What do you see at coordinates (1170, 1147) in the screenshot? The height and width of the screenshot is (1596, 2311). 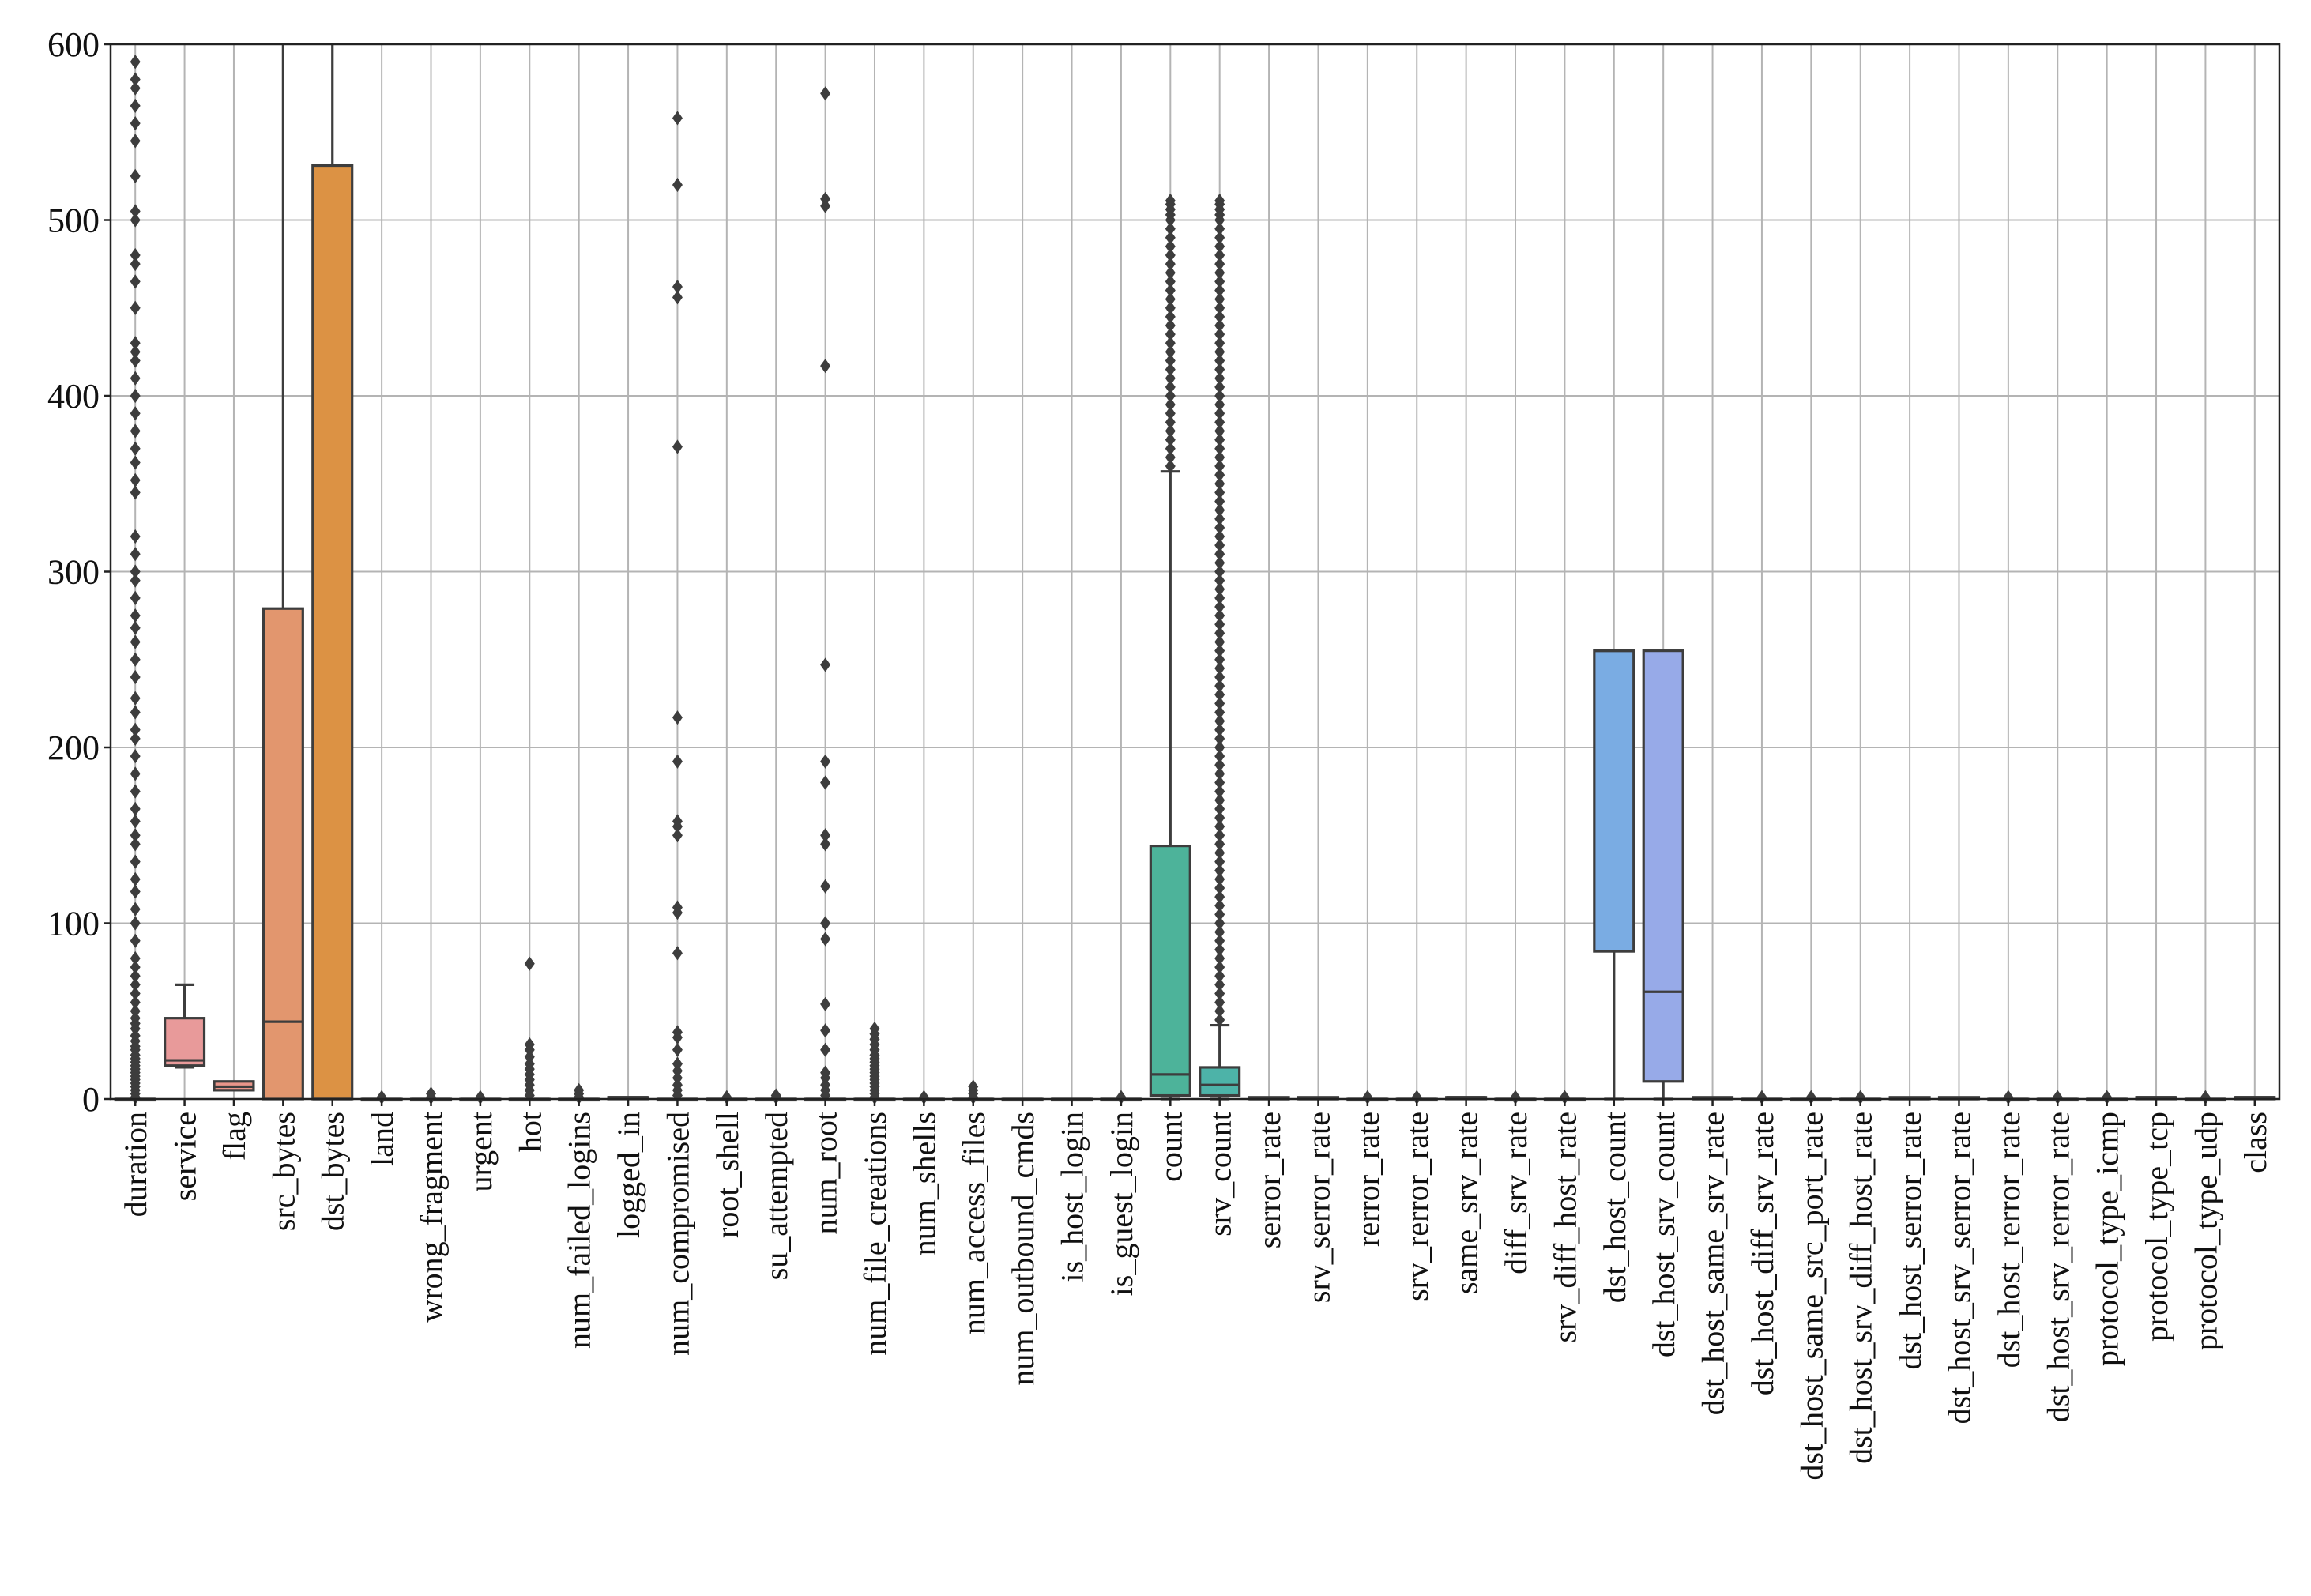 I see `x-tick-label: count` at bounding box center [1170, 1147].